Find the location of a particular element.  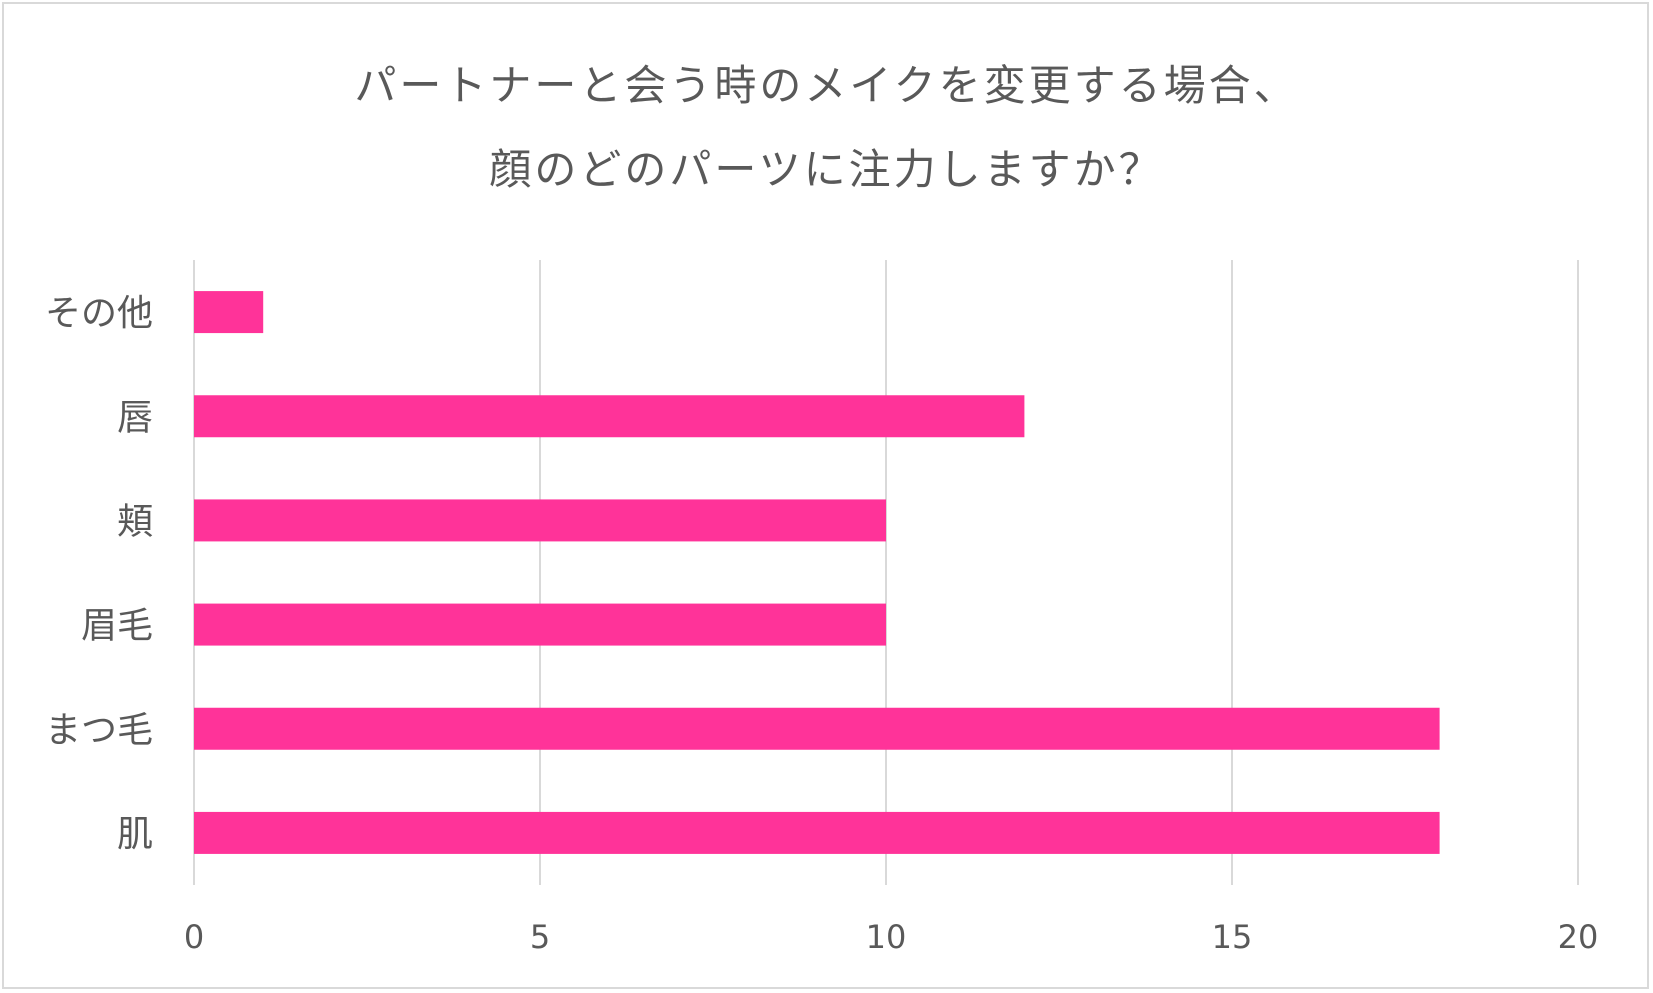

category-label-2: 頬 is located at coordinates (135, 521).